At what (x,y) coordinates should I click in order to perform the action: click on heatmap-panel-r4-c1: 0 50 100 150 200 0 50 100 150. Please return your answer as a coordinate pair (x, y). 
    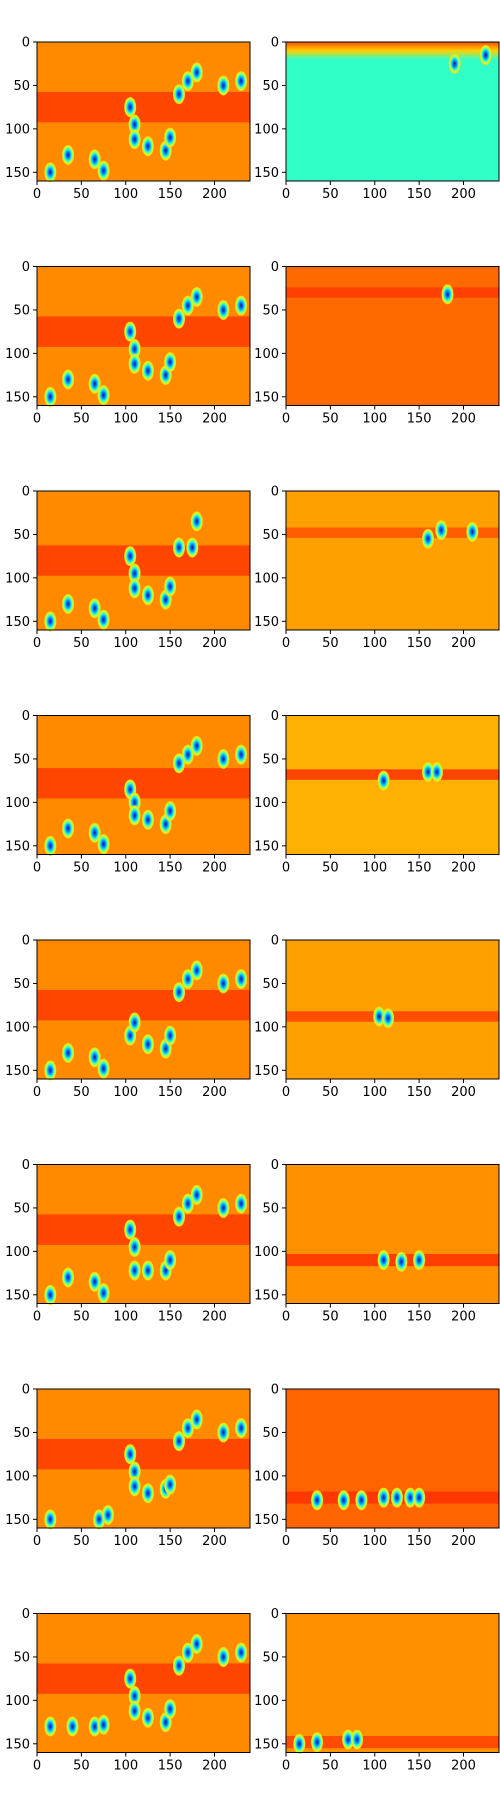
    Looking at the image, I should click on (128, 792).